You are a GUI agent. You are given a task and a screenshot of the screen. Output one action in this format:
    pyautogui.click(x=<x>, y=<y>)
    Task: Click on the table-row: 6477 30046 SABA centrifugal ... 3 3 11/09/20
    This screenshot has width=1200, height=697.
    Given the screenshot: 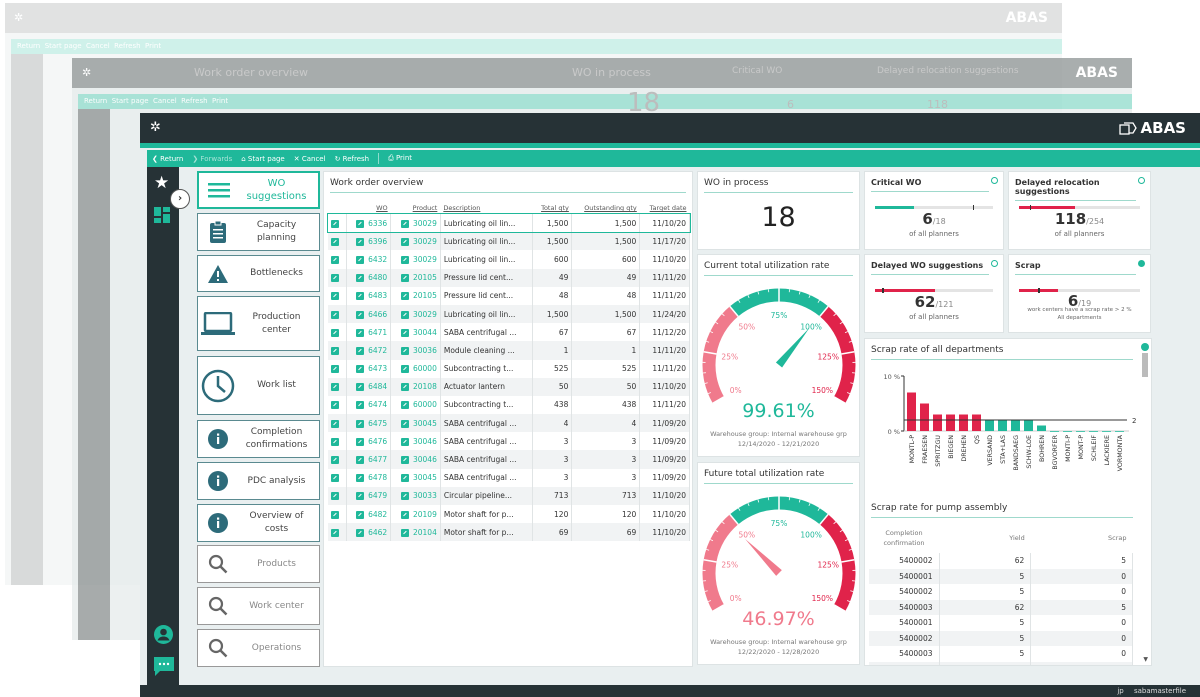 What is the action you would take?
    pyautogui.click(x=509, y=459)
    